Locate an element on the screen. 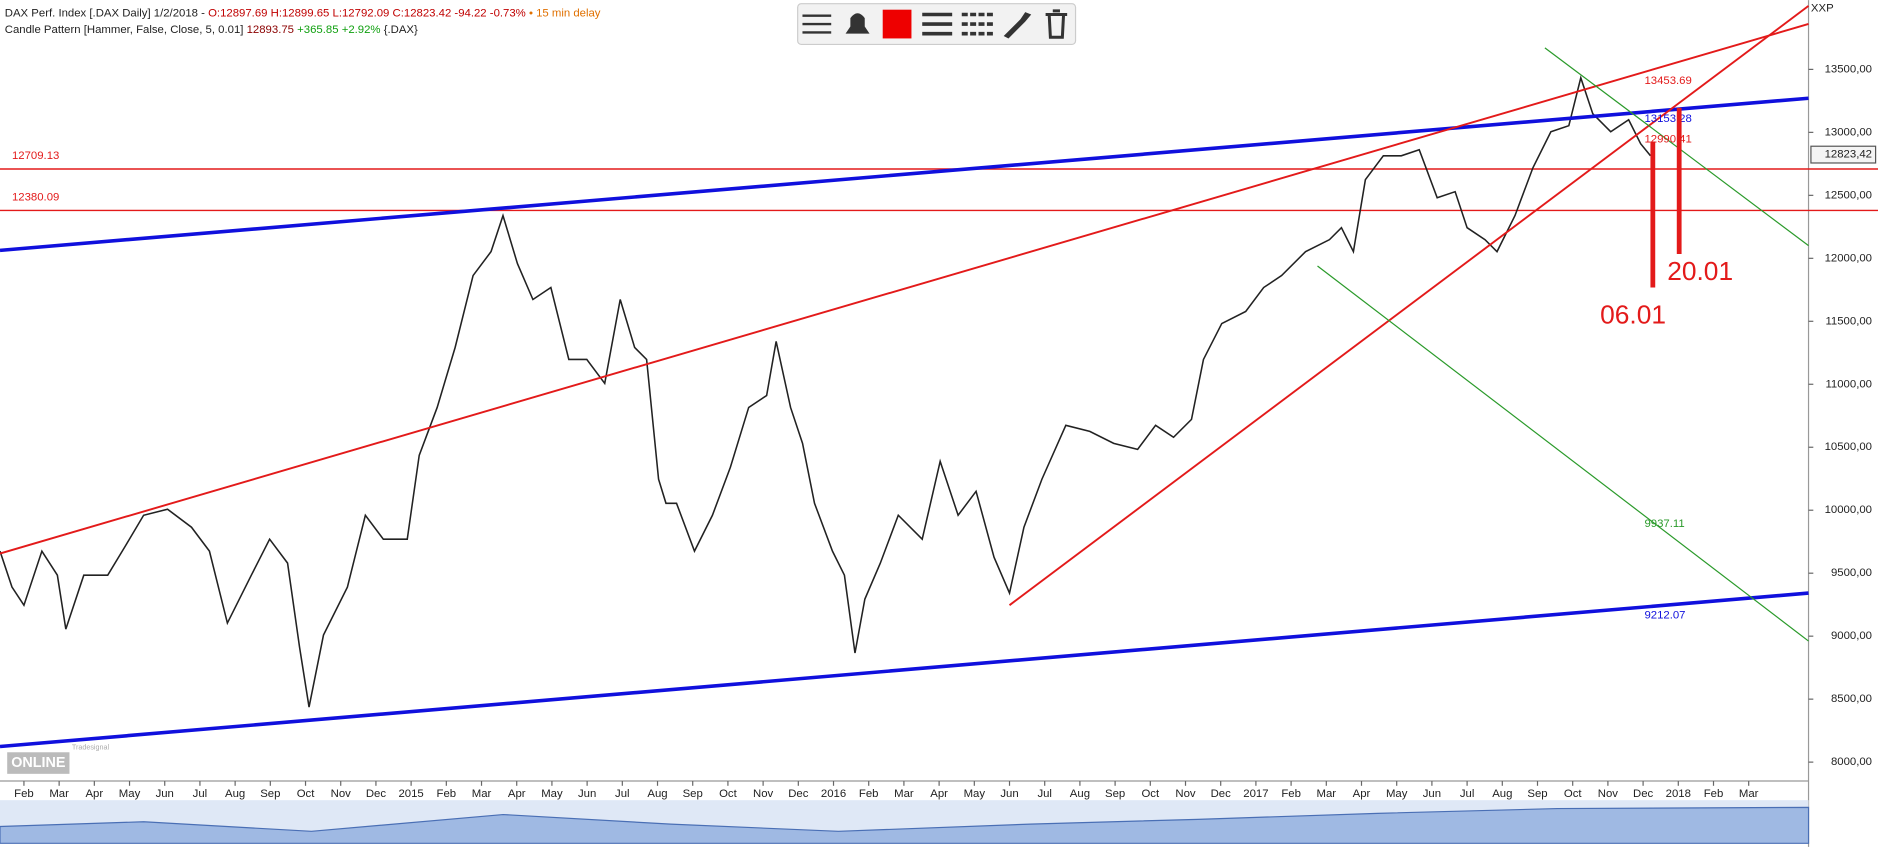  y-tick-label: 9000,00 is located at coordinates (1851, 636).